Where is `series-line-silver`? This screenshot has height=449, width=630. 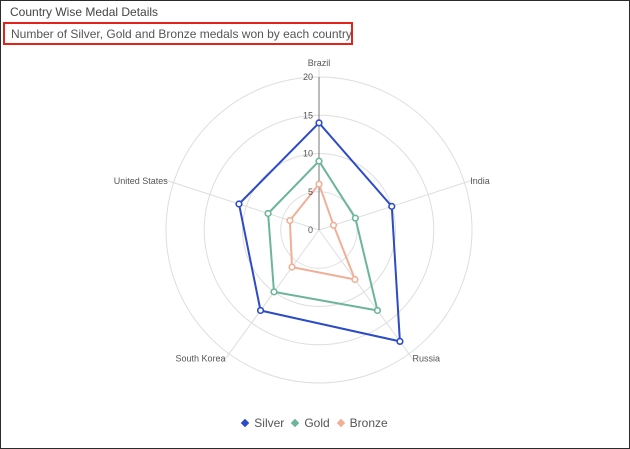
series-line-silver is located at coordinates (319, 232).